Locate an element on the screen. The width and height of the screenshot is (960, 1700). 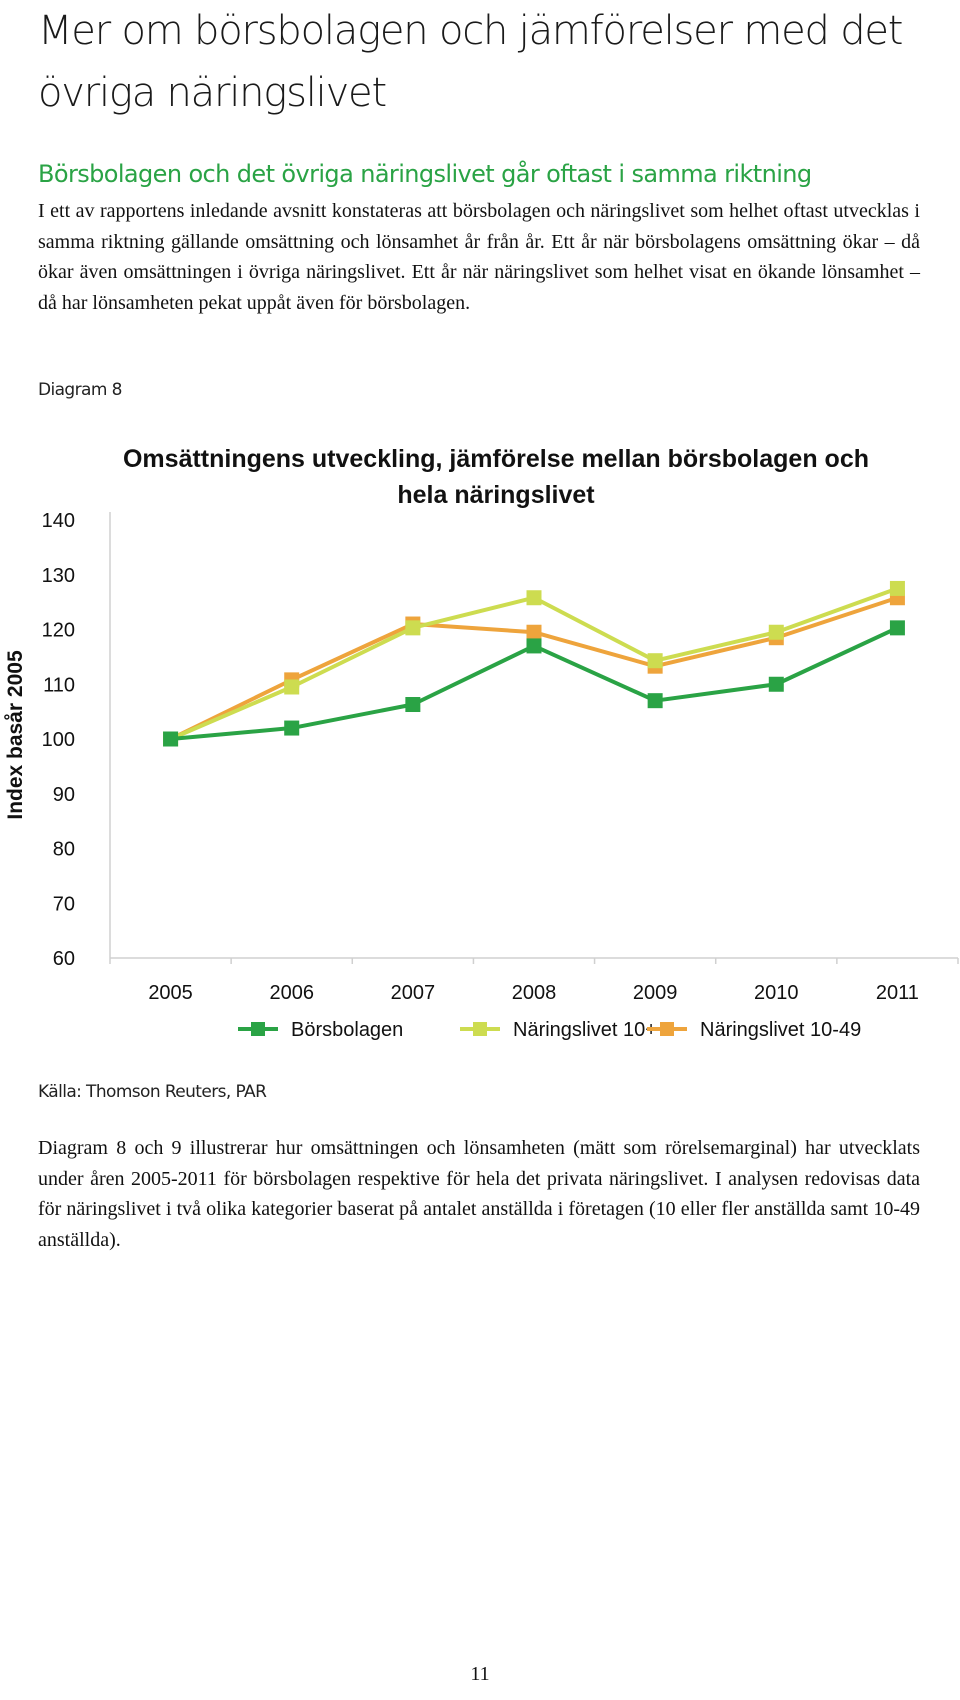
y-tick-label: 70 is located at coordinates (64, 904).